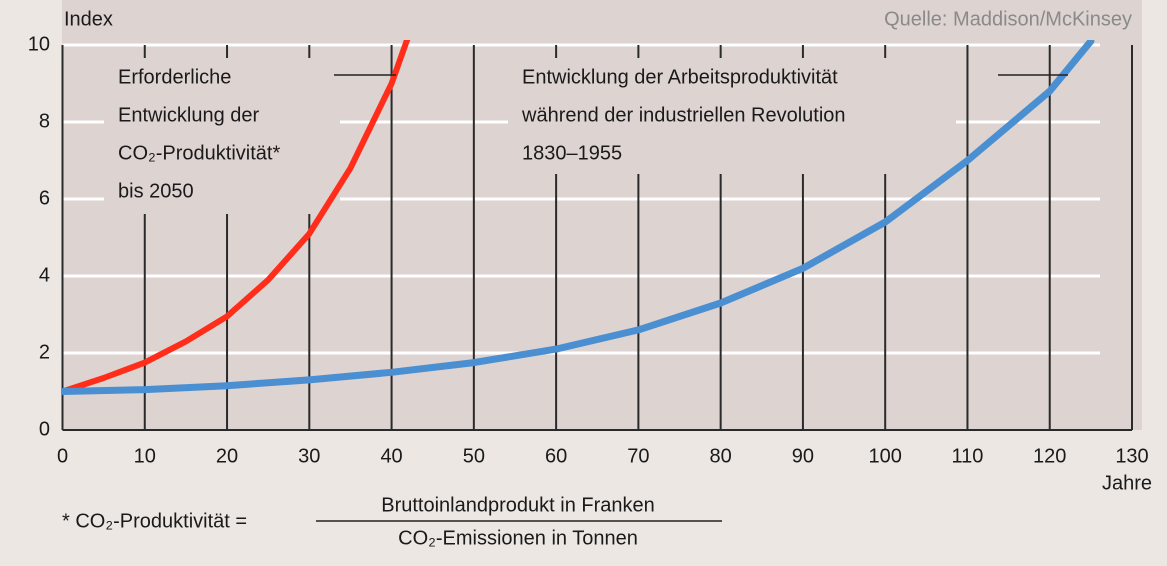 Image resolution: width=1167 pixels, height=566 pixels. I want to click on x-tick-label: 100, so click(885, 456).